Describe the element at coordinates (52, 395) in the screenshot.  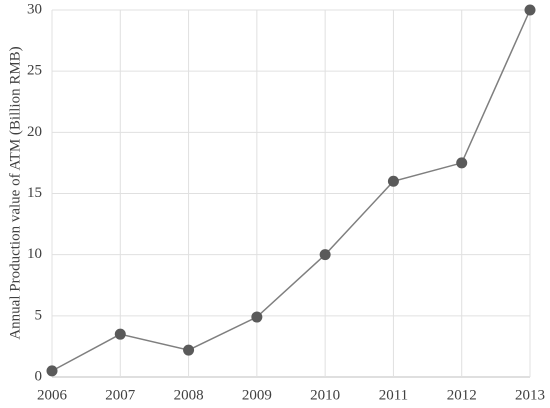
I see `x-tick-label: 2006` at that location.